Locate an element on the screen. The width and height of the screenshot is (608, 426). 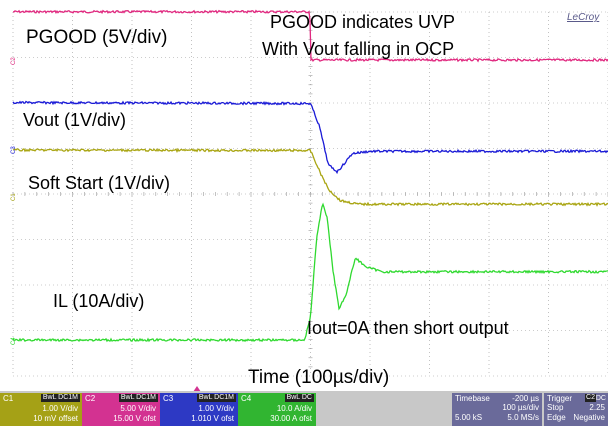
trigger-source: C2 is located at coordinates (590, 398).